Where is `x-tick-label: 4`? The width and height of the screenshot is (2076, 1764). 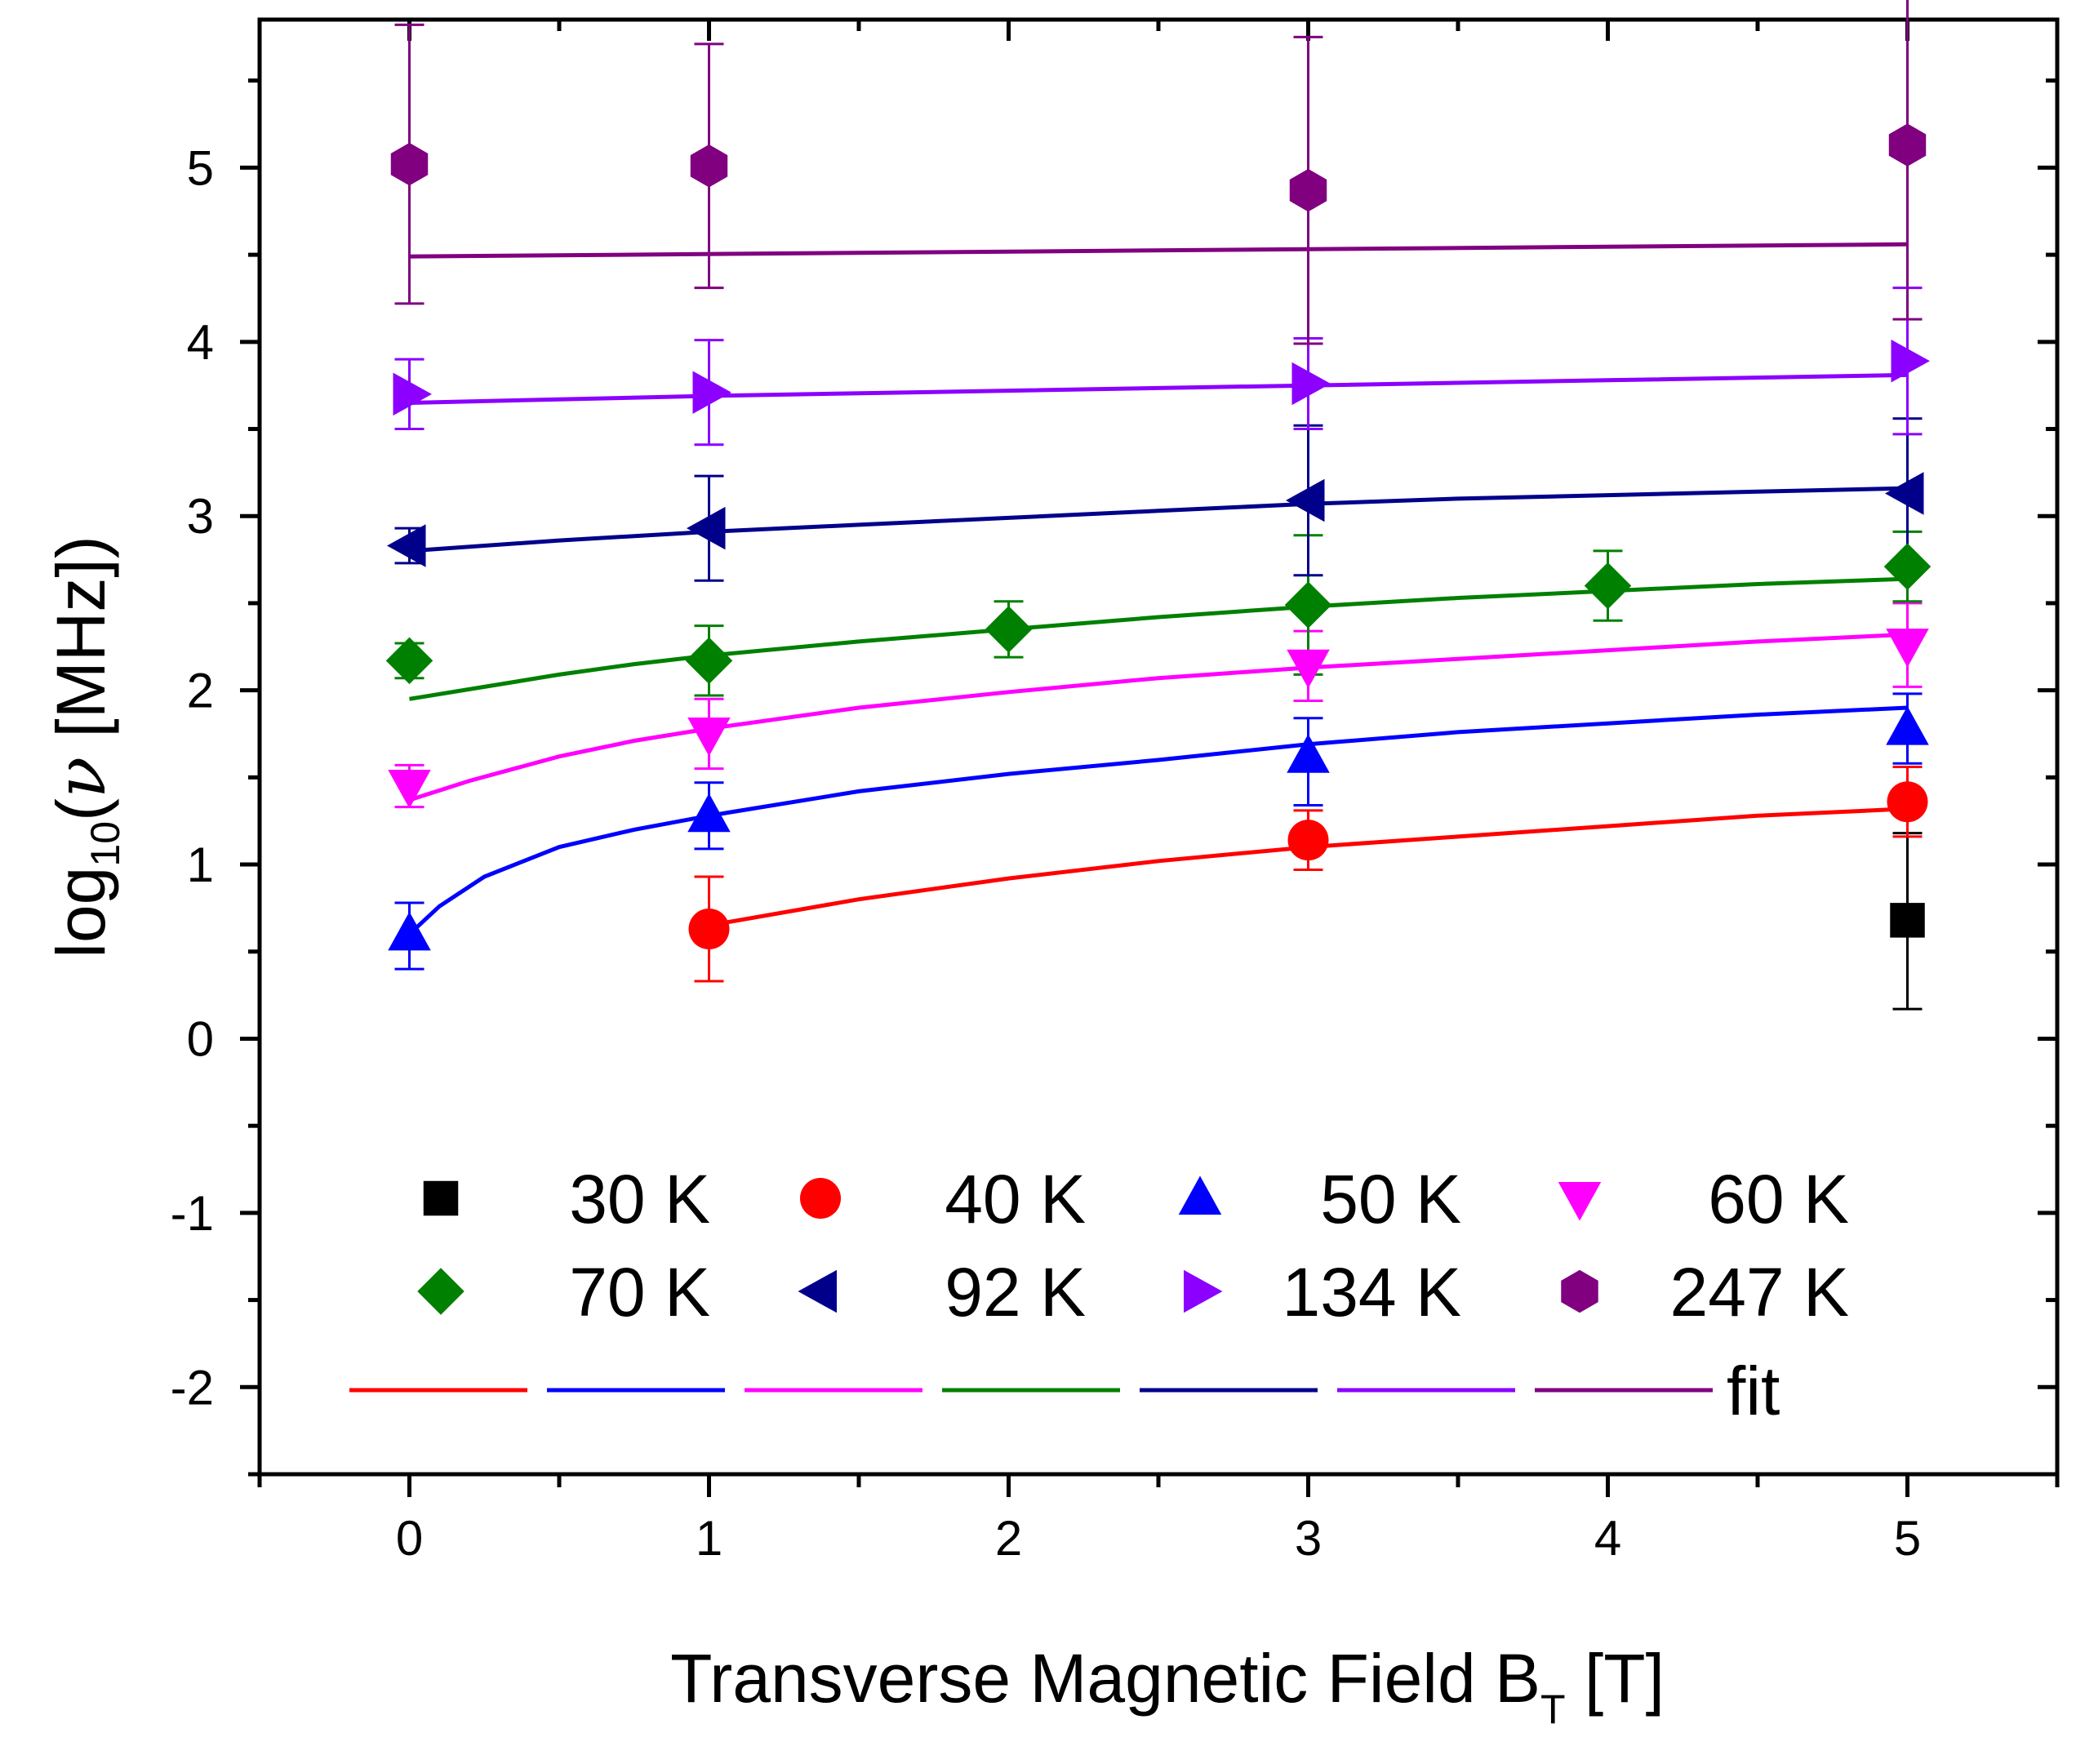
x-tick-label: 4 is located at coordinates (1607, 1538).